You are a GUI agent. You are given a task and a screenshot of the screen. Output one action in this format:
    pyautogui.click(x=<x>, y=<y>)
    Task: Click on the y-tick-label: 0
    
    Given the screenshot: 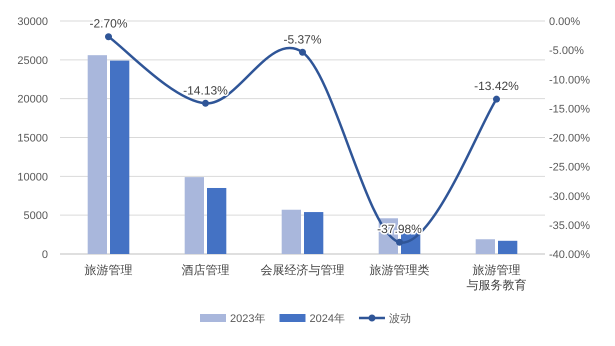 What is the action you would take?
    pyautogui.click(x=45, y=255)
    